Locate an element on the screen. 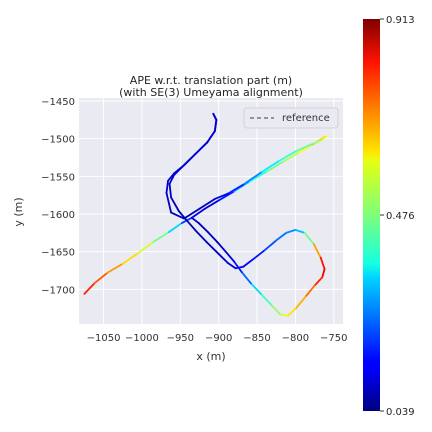 The width and height of the screenshot is (432, 432). legend: reference is located at coordinates (291, 118).